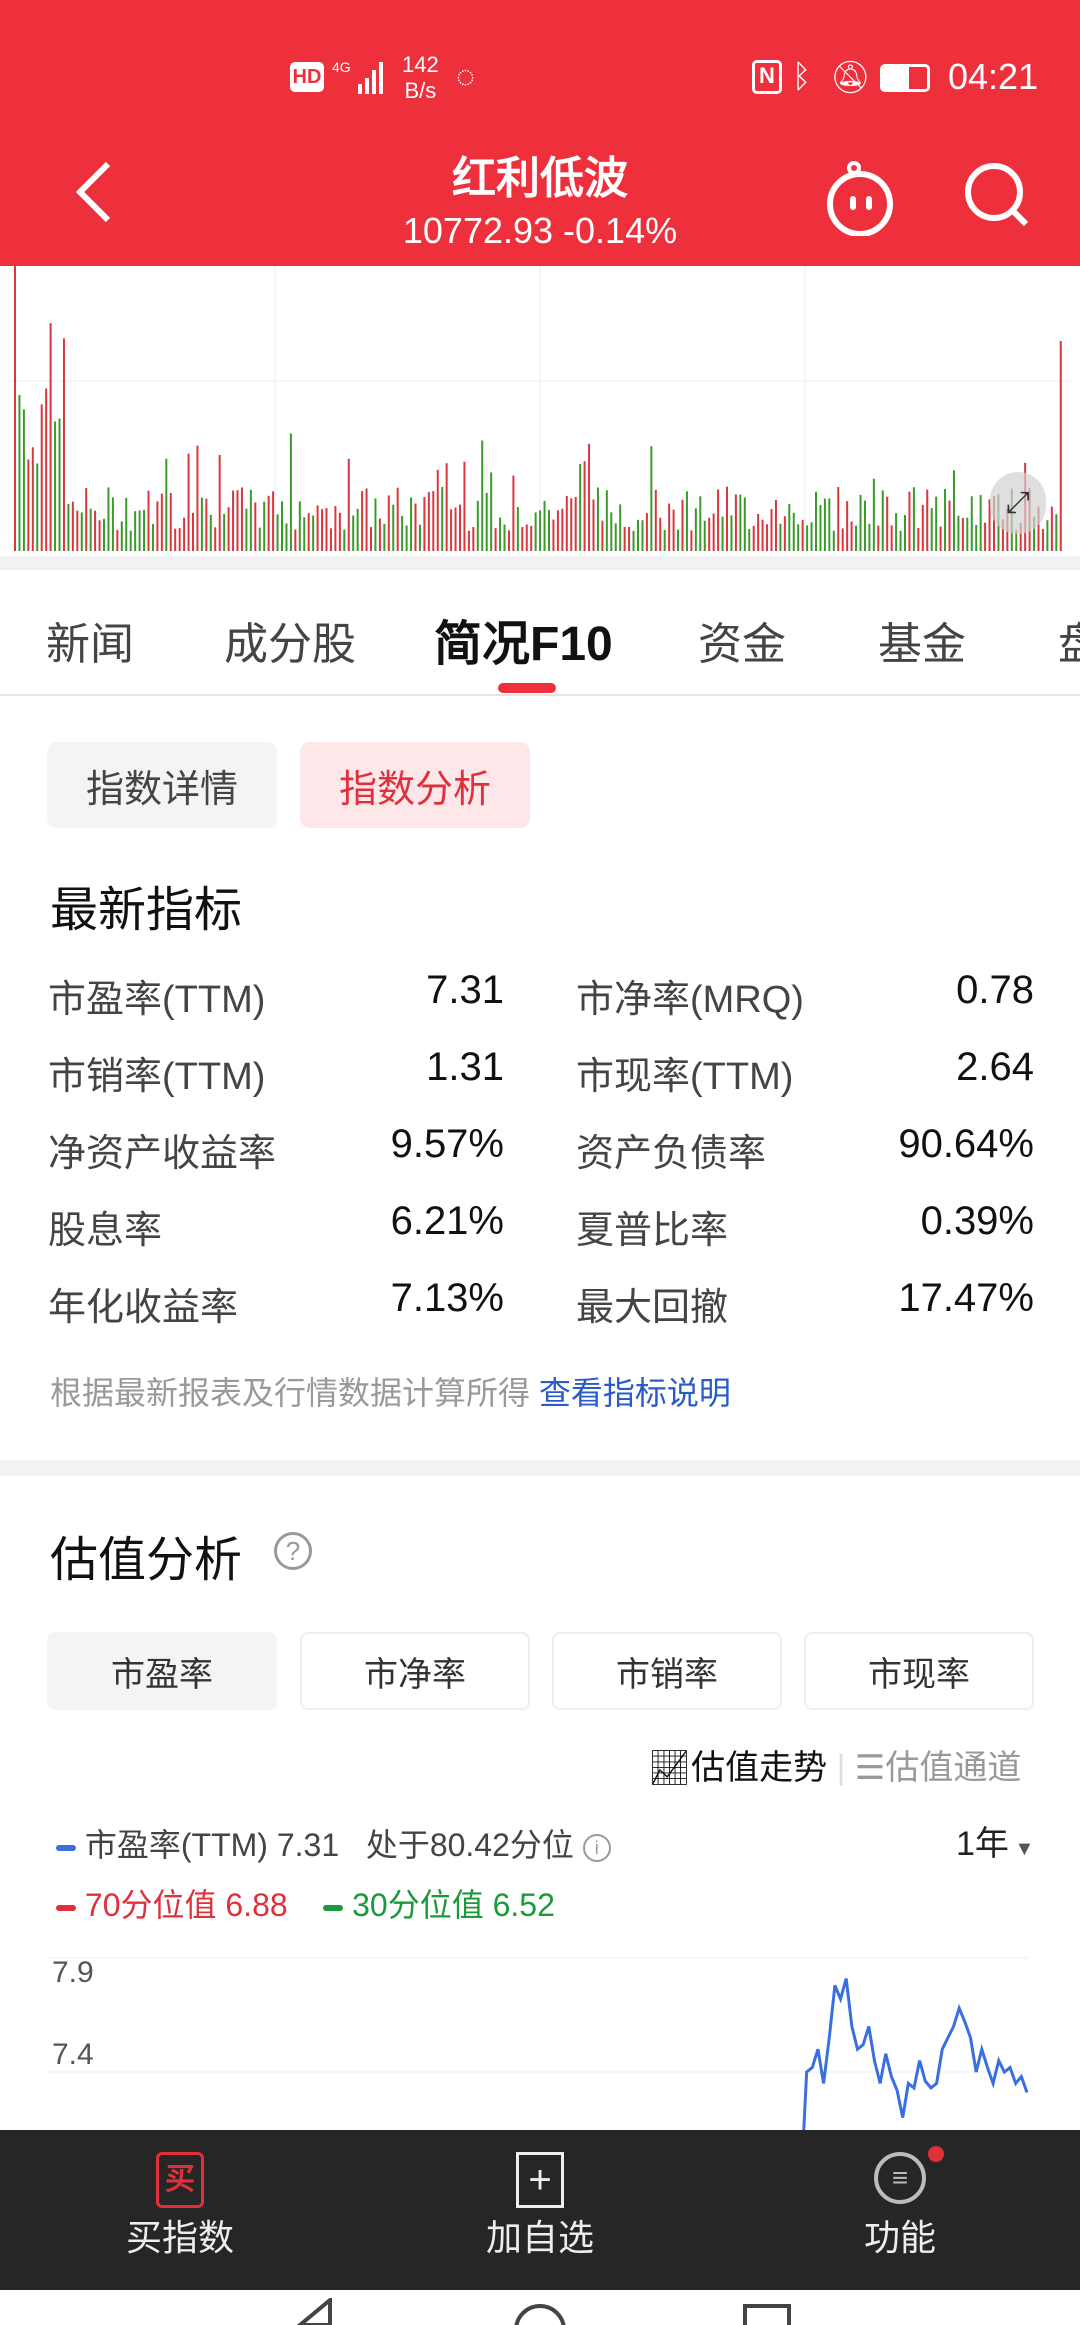 This screenshot has height=2325, width=1080. I want to click on indicator-row: 市盈率(TTM) 7.31 市净率(MRQ) 0.78, so click(540, 998).